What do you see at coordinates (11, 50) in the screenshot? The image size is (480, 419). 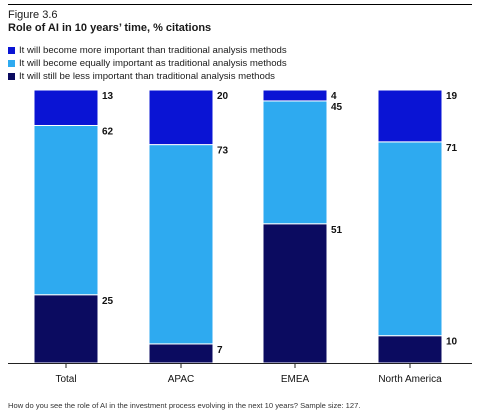 I see `legend-swatch-more` at bounding box center [11, 50].